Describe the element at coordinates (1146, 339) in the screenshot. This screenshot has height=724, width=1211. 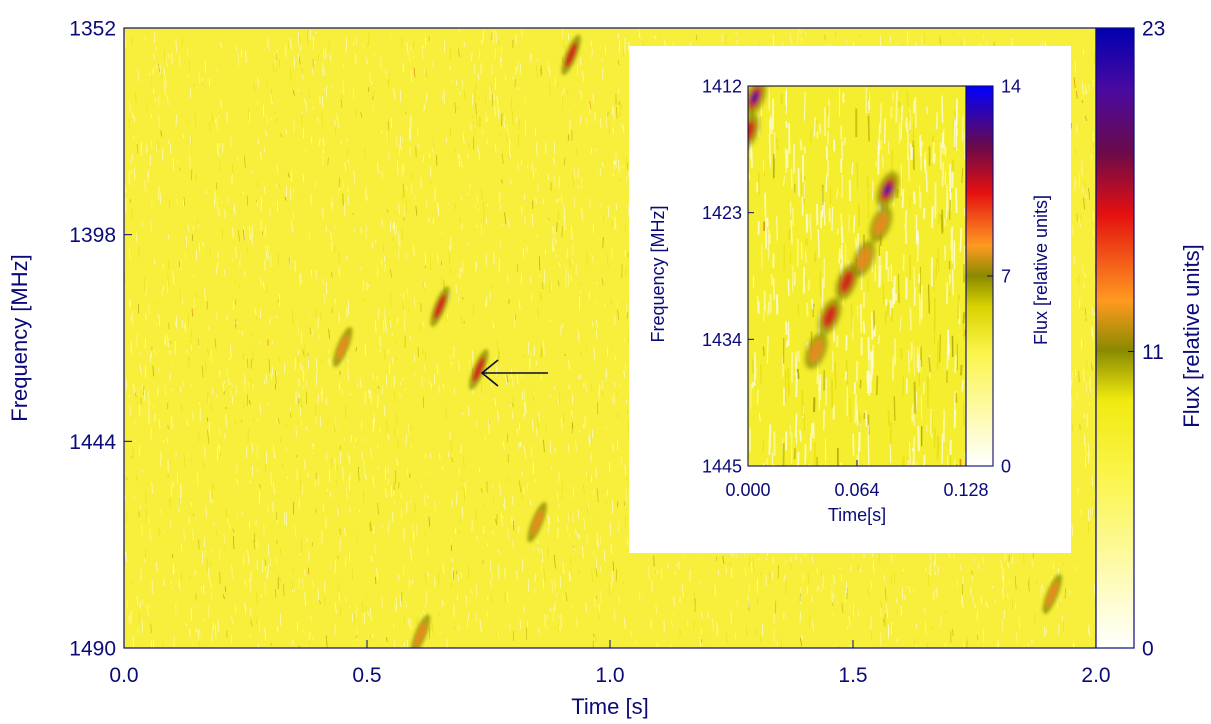
I see `main-colorbar-ticks: 0 11 23` at that location.